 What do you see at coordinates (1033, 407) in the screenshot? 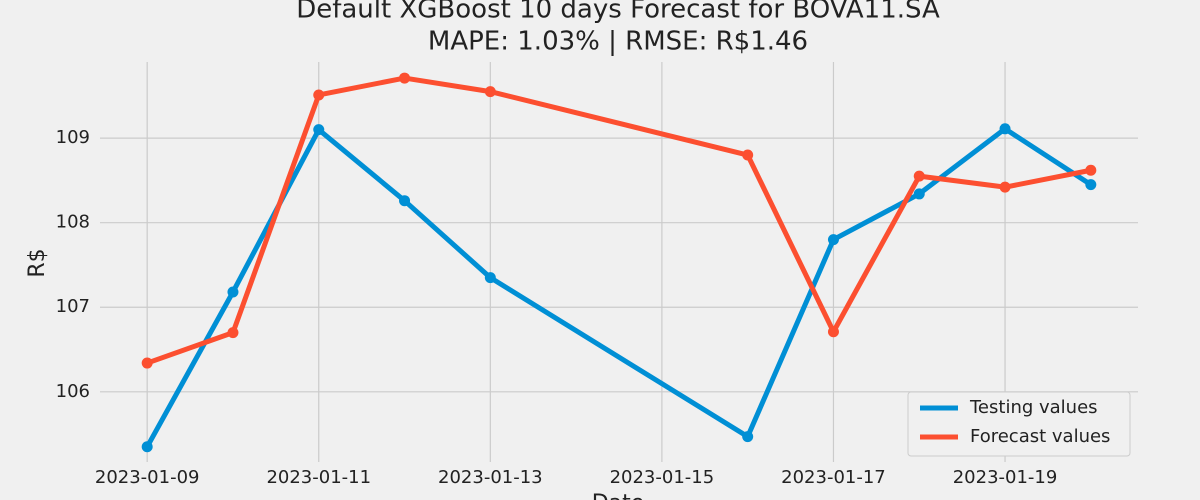
I see `legend-label: Testing values` at bounding box center [1033, 407].